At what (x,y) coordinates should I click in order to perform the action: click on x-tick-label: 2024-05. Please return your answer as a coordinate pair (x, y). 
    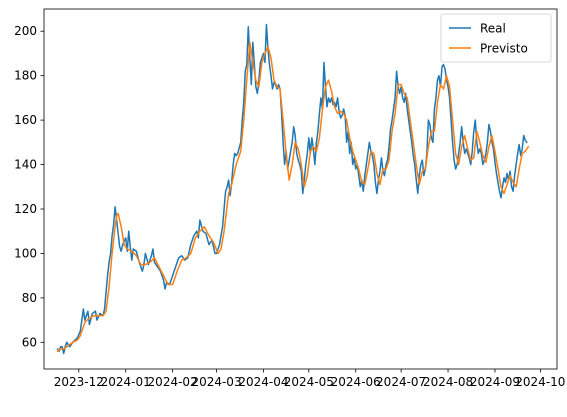
    Looking at the image, I should click on (309, 382).